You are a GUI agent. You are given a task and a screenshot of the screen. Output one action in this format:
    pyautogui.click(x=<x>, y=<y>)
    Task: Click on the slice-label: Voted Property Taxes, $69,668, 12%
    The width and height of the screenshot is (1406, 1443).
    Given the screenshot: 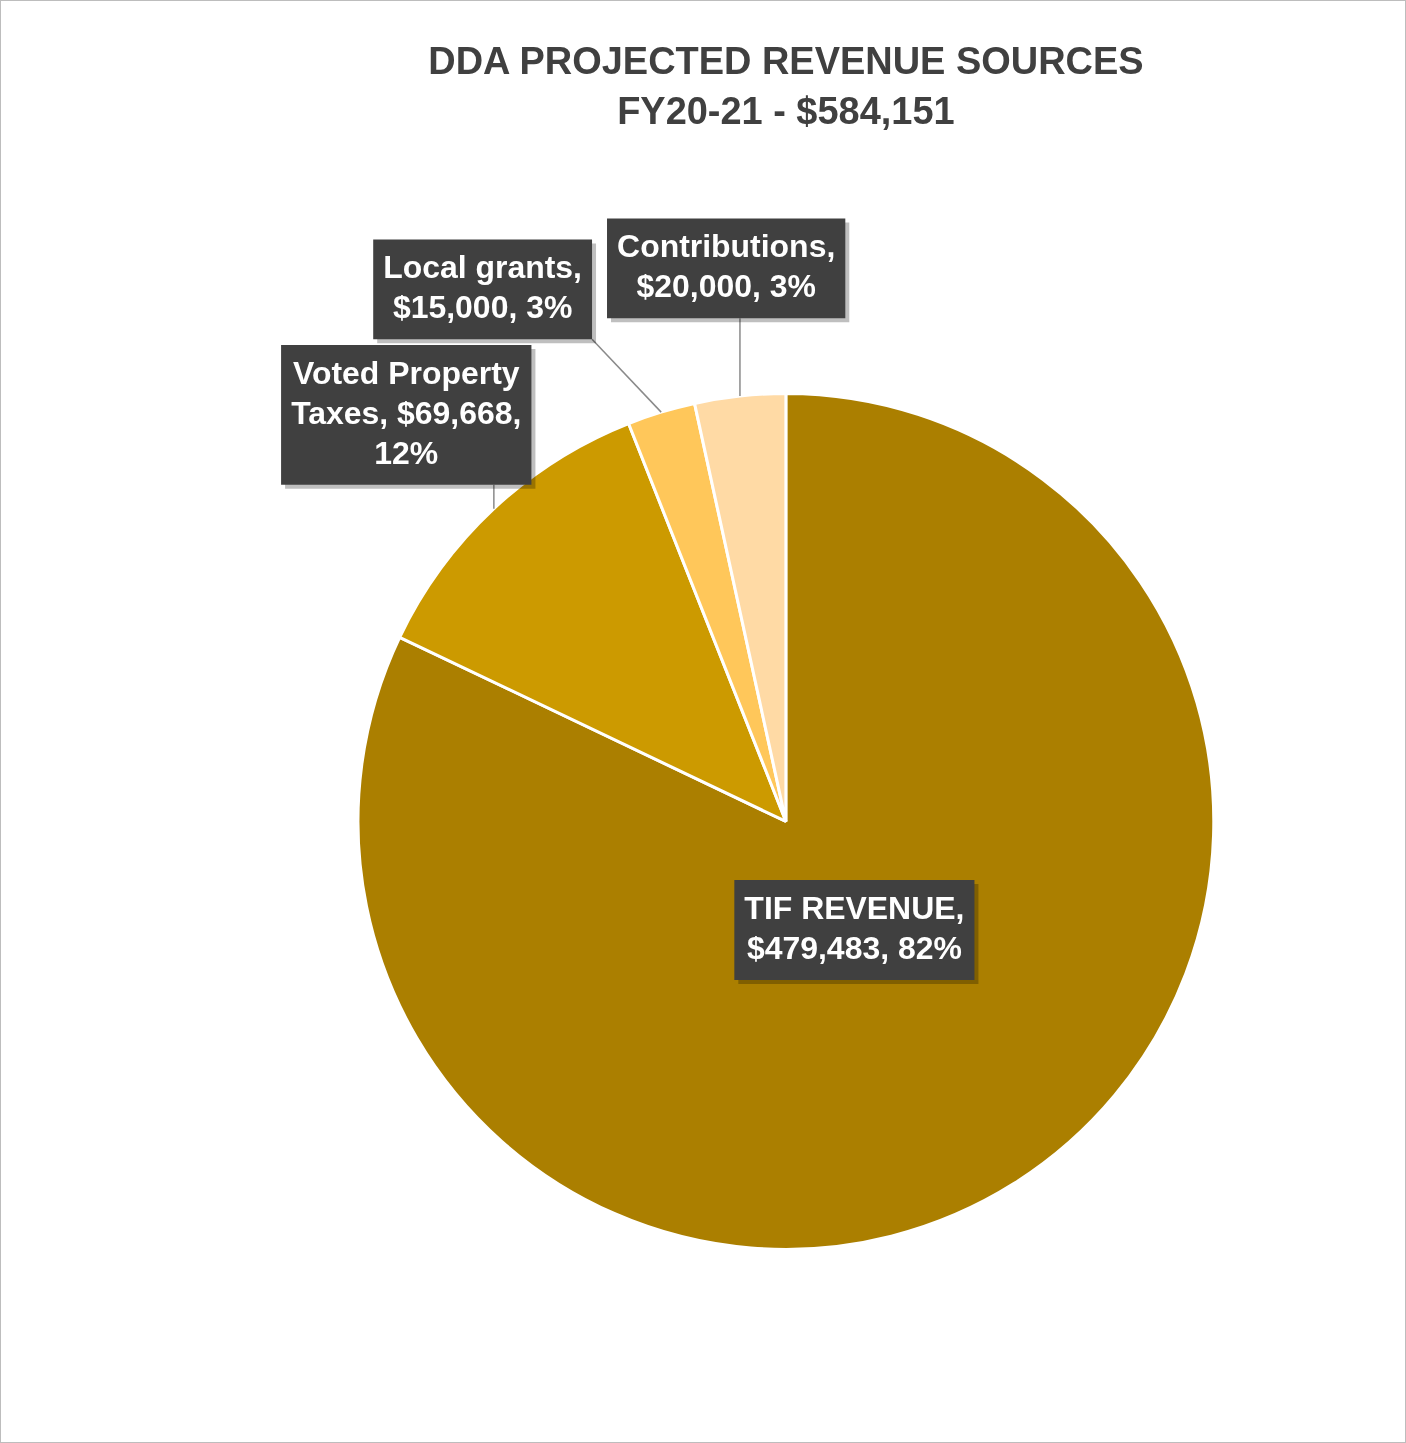 What is the action you would take?
    pyautogui.click(x=406, y=412)
    